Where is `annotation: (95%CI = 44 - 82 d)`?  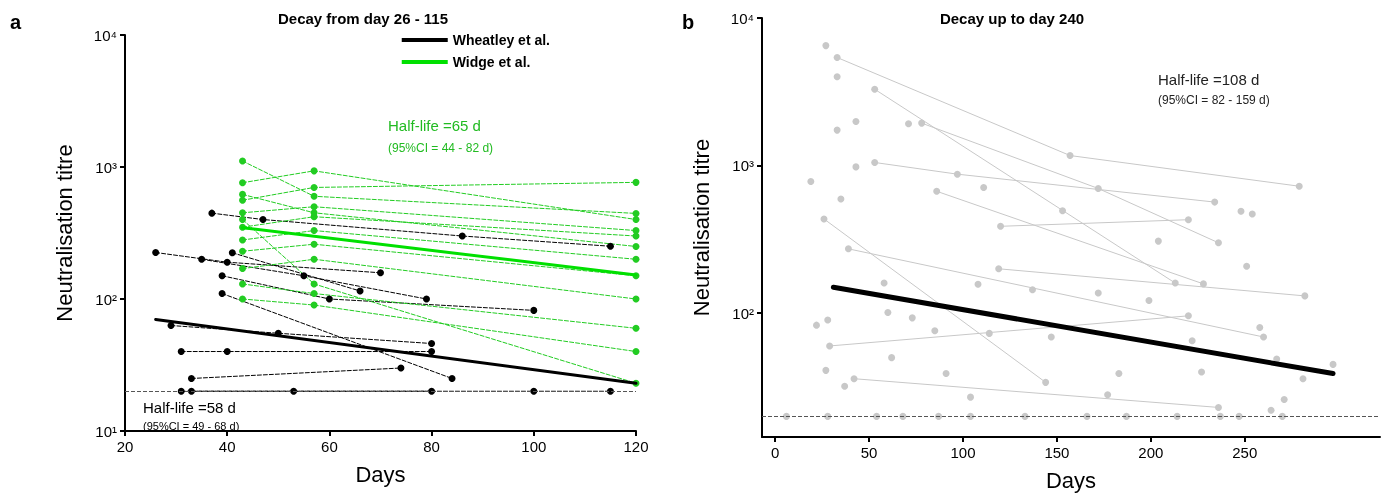
annotation: (95%CI = 44 - 82 d) is located at coordinates (441, 148).